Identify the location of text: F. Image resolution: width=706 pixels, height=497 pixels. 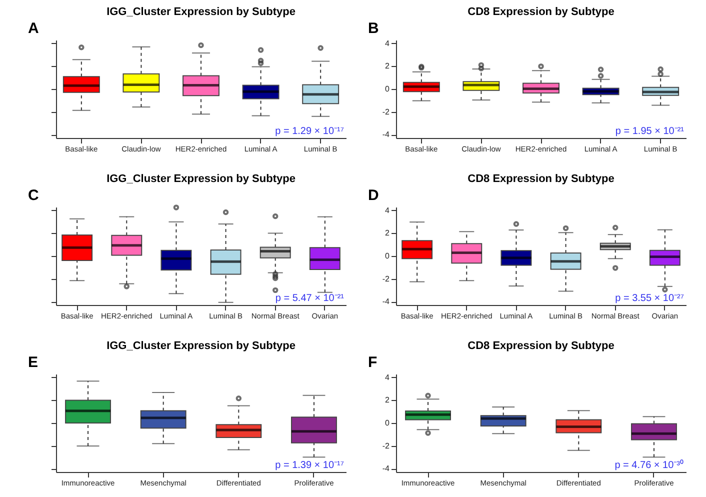
(373, 362).